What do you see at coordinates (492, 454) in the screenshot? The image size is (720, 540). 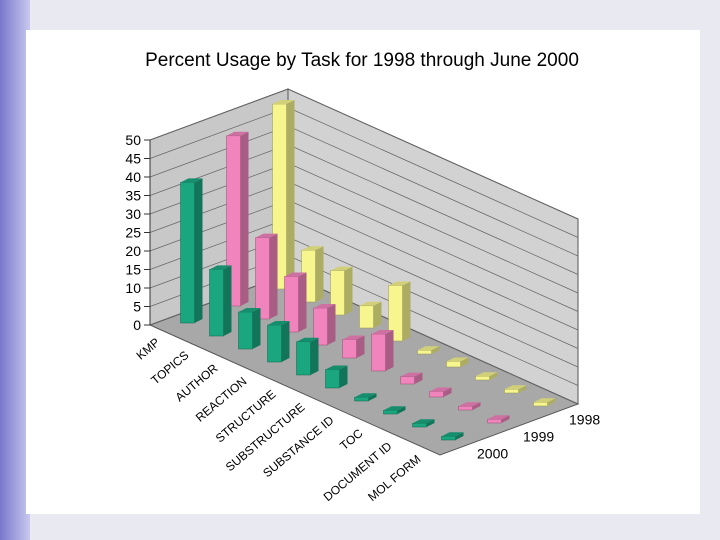 I see `series-label: 2000` at bounding box center [492, 454].